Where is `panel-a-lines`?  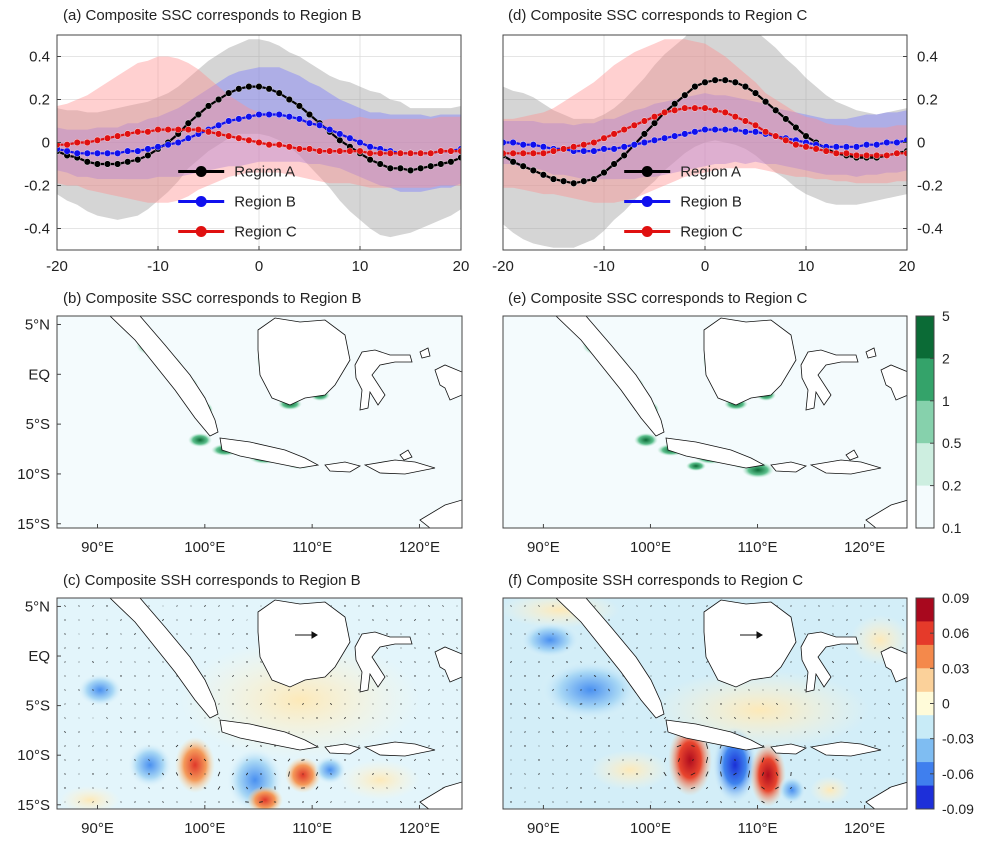
panel-a-lines is located at coordinates (259, 128).